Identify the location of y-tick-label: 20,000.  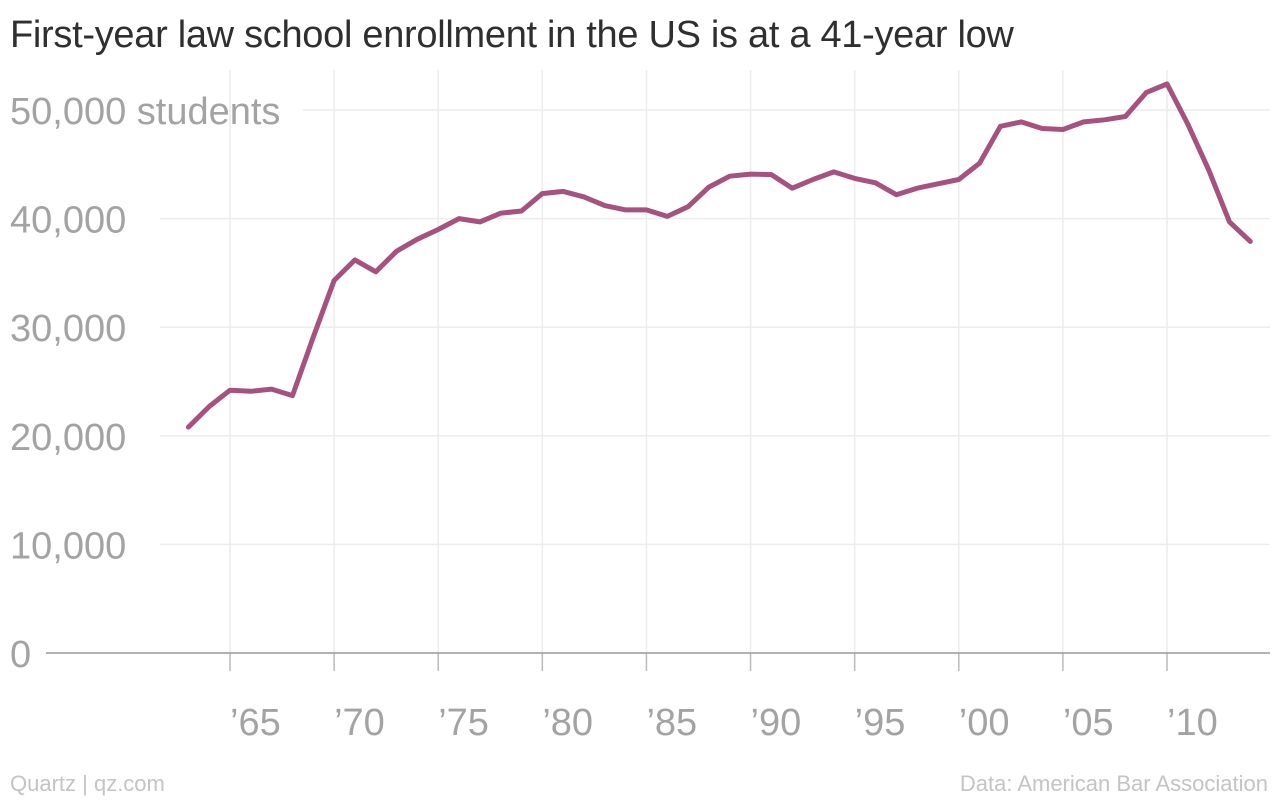
(68, 438).